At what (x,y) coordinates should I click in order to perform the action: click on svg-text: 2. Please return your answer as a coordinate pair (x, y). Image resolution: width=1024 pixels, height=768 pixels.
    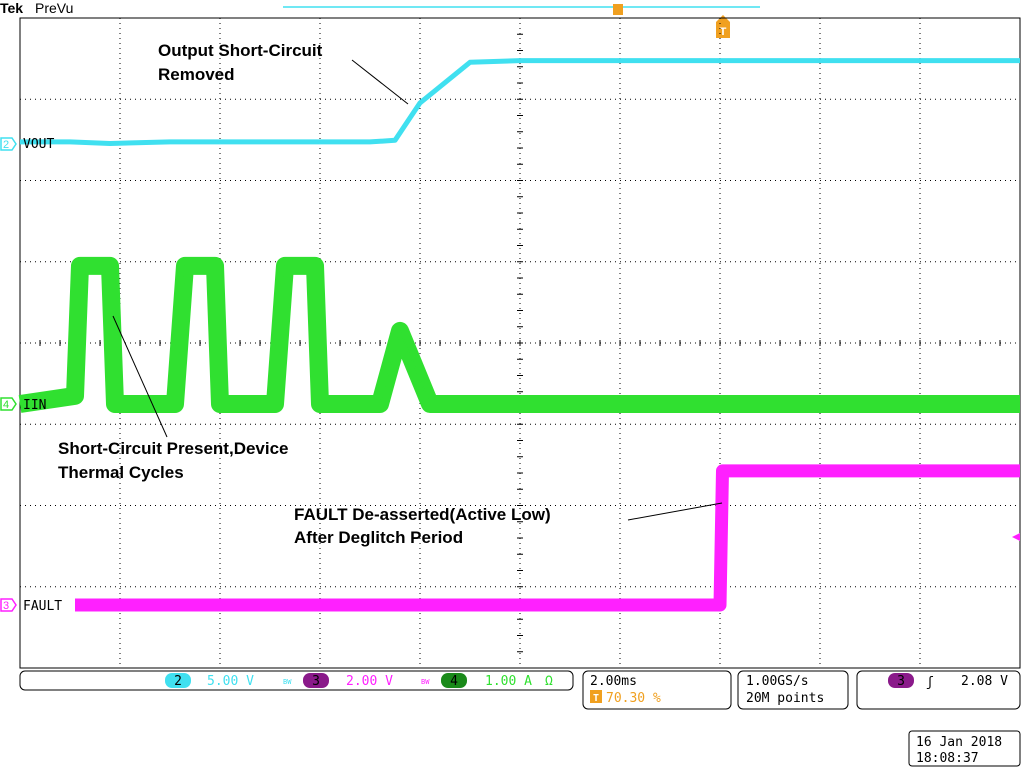
    Looking at the image, I should click on (6, 145).